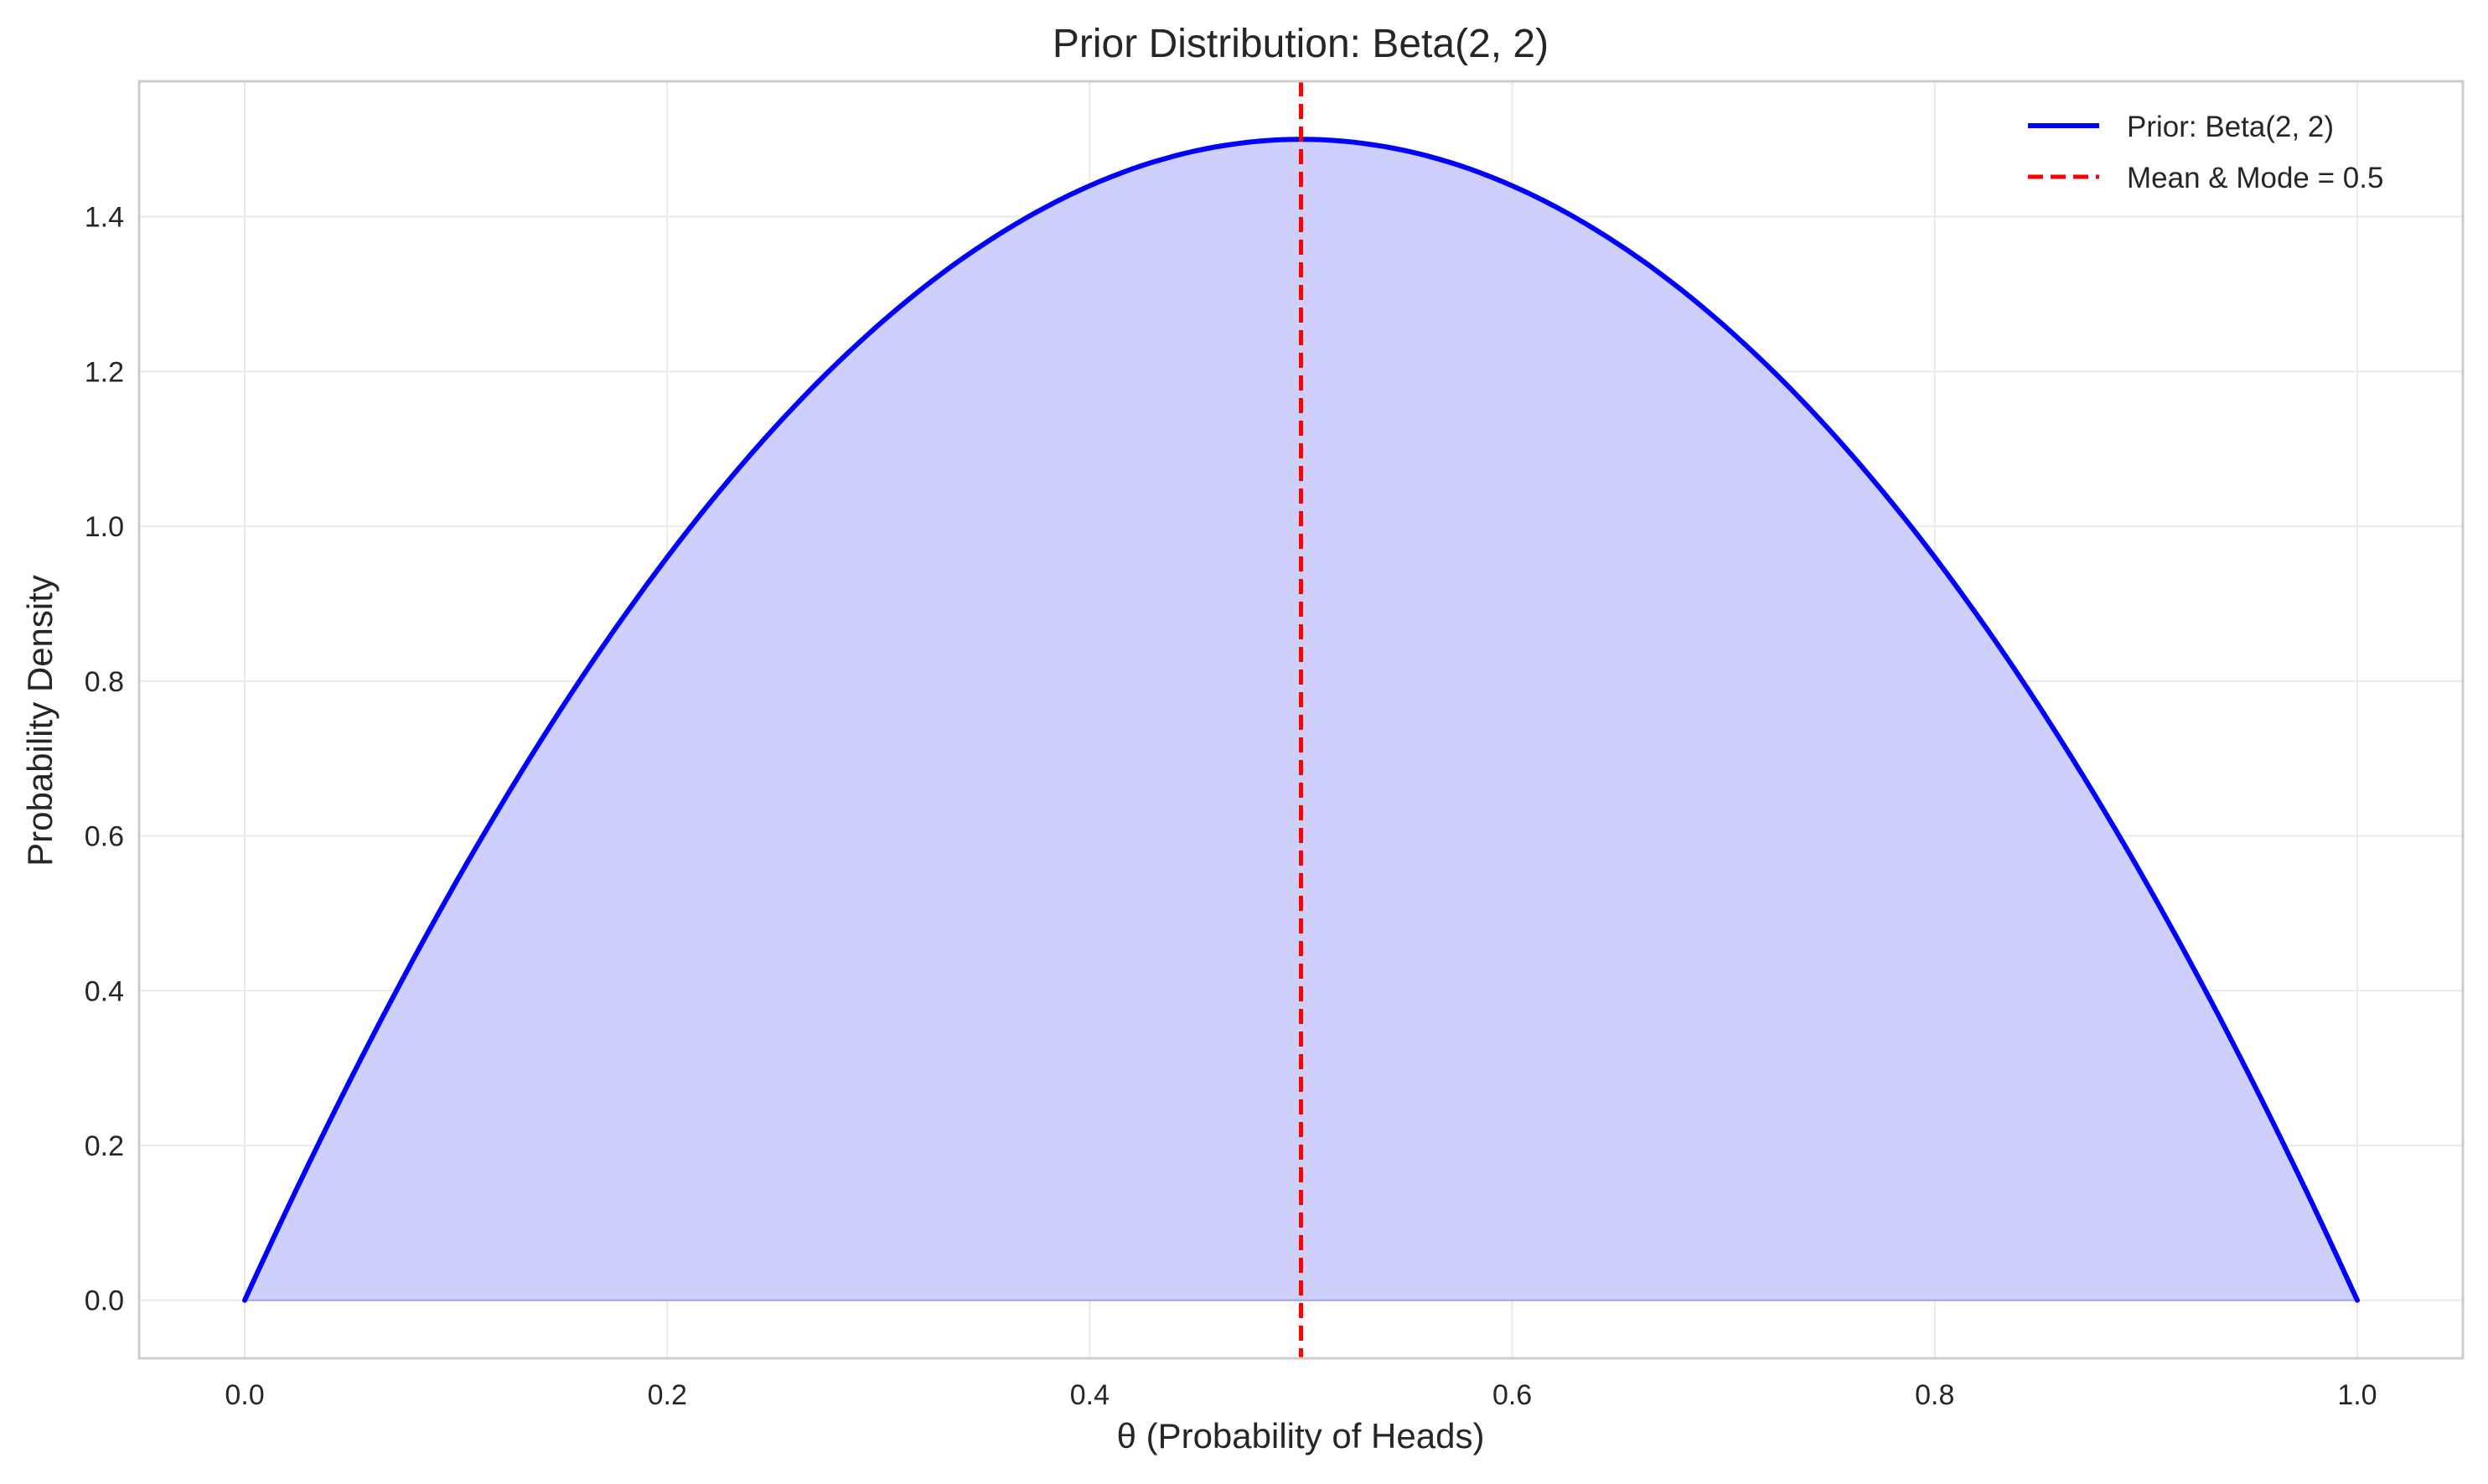 This screenshot has width=2488, height=1484. I want to click on x-tick-label: 0.4, so click(1090, 1395).